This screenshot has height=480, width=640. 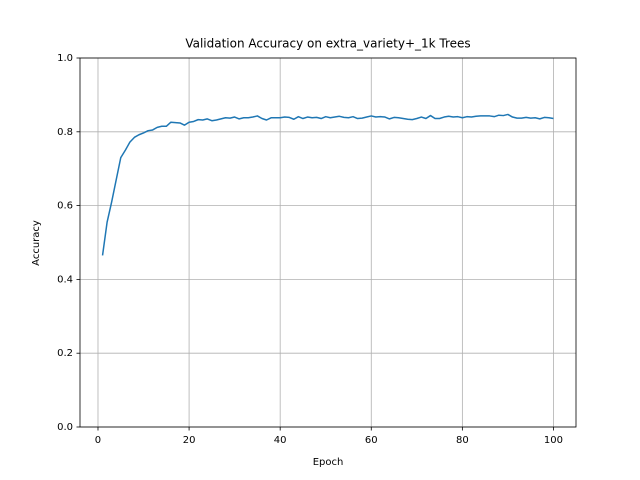 I want to click on y-tick-label: 0.6, so click(x=65, y=206).